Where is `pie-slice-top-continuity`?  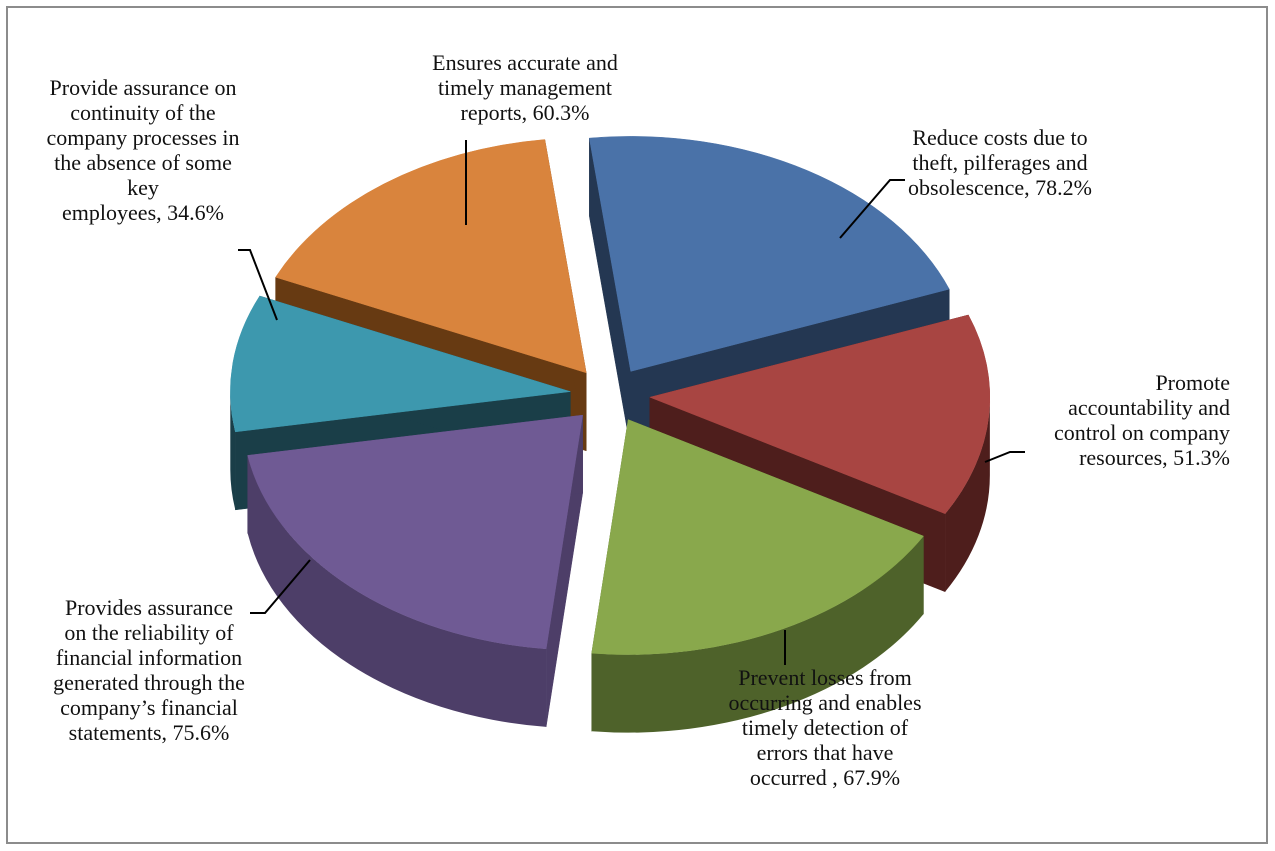
pie-slice-top-continuity is located at coordinates (400, 364).